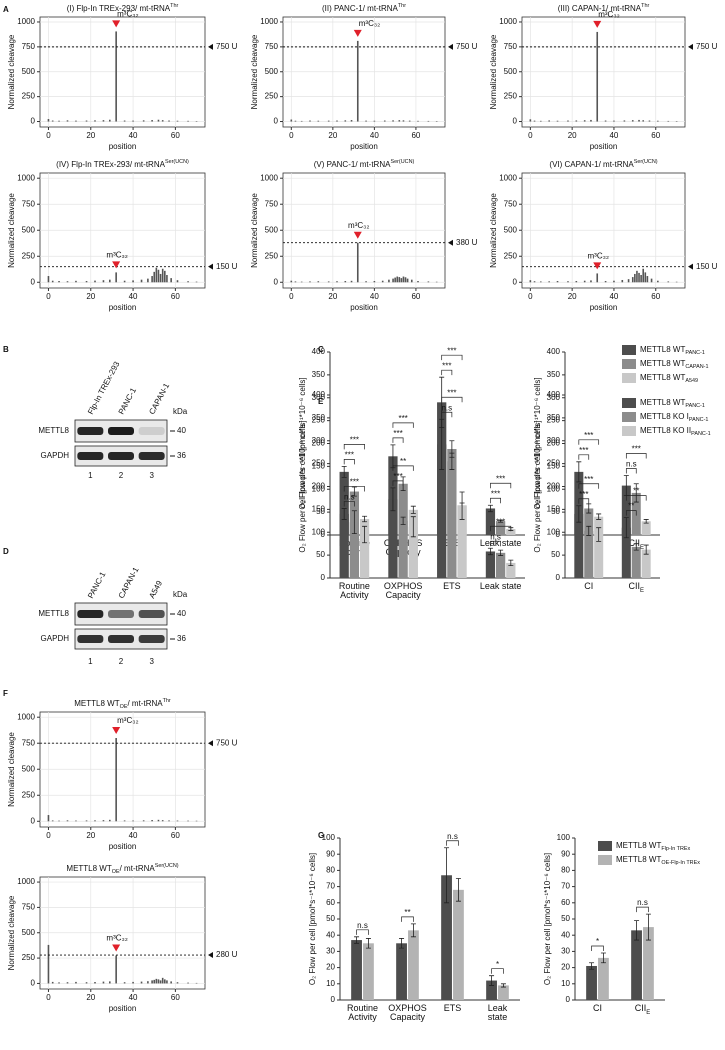 The image size is (725, 1050). I want to click on x-tick-label: 0, so click(48, 835).